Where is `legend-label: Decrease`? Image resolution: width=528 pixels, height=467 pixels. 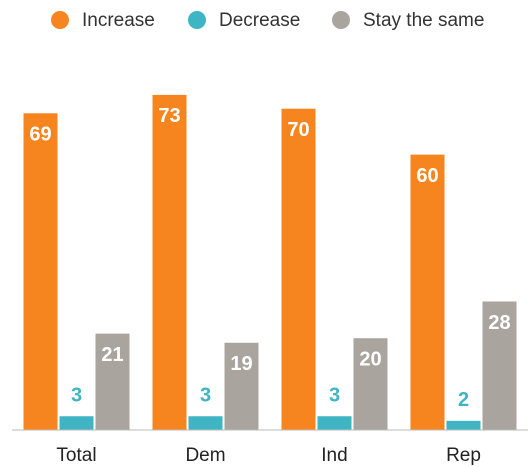
legend-label: Decrease is located at coordinates (259, 20).